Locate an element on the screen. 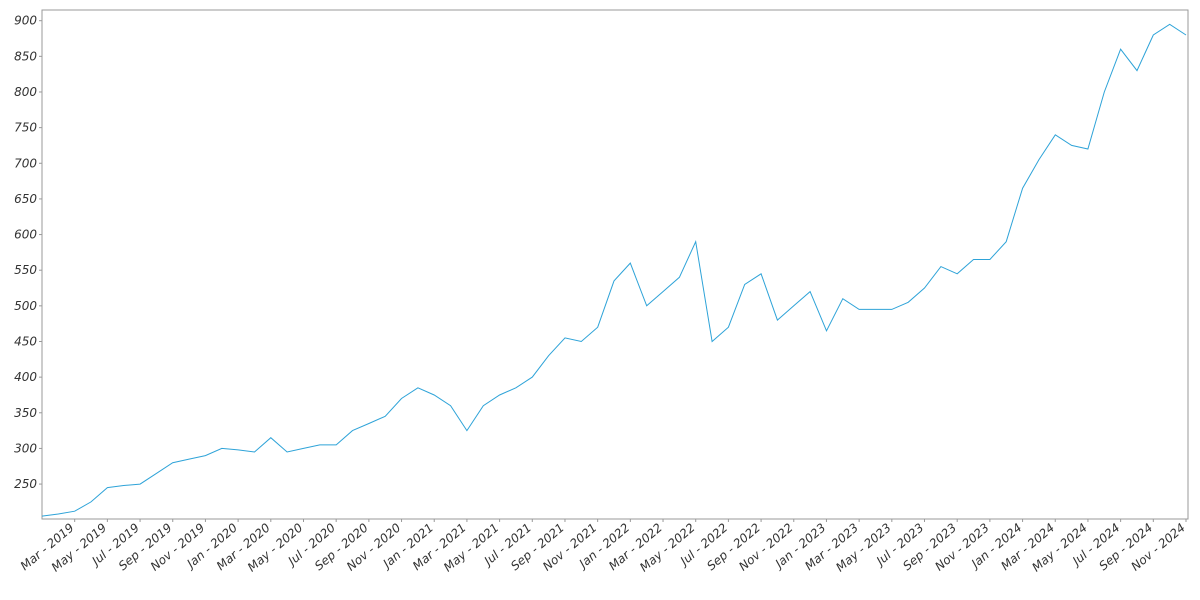 This screenshot has width=1200, height=600. y-tick-label: 400 is located at coordinates (25, 377).